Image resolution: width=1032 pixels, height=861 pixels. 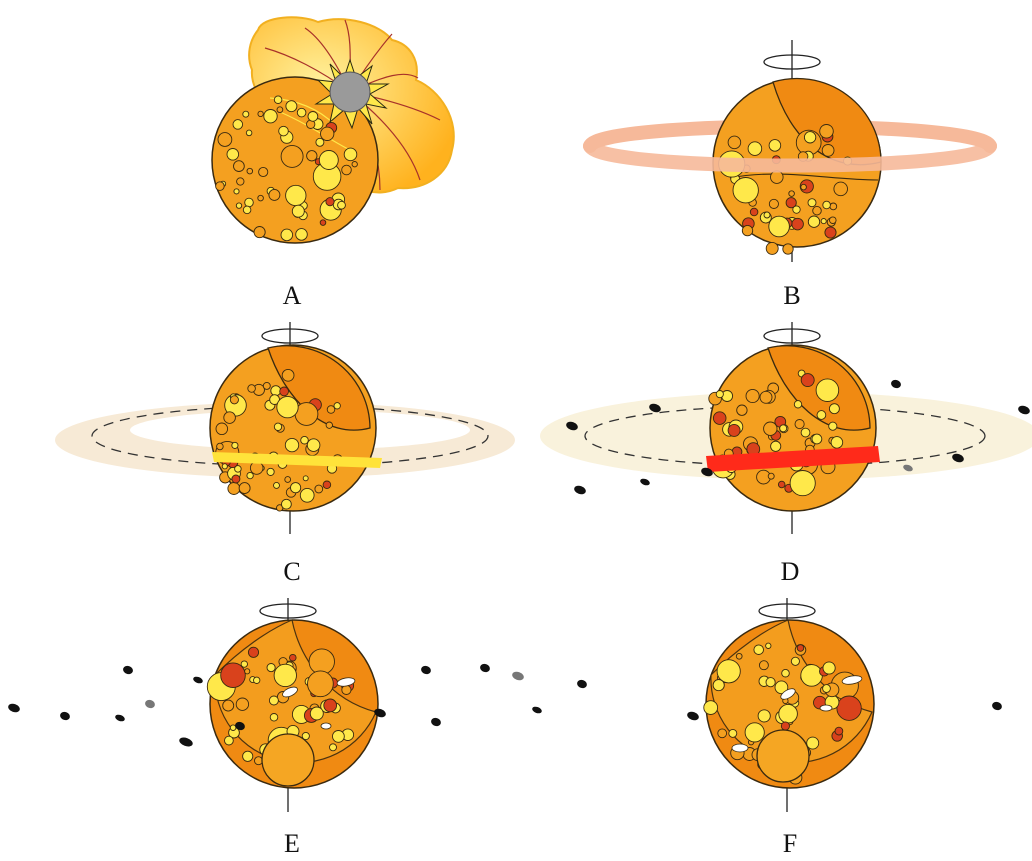 I want to click on impactor-core, so click(x=350, y=92).